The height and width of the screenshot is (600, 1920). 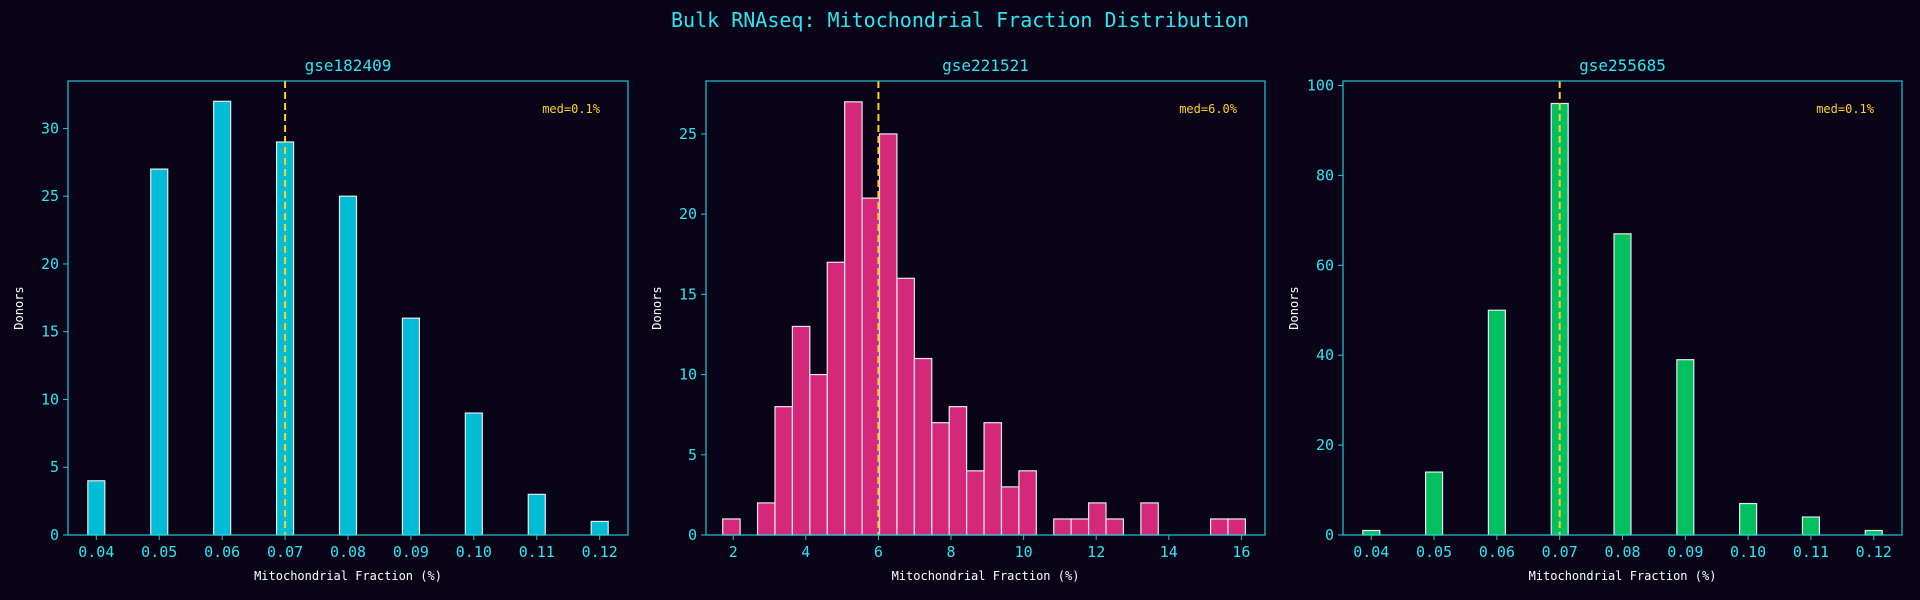 What do you see at coordinates (50, 128) in the screenshot?
I see `y-tick-label: 30` at bounding box center [50, 128].